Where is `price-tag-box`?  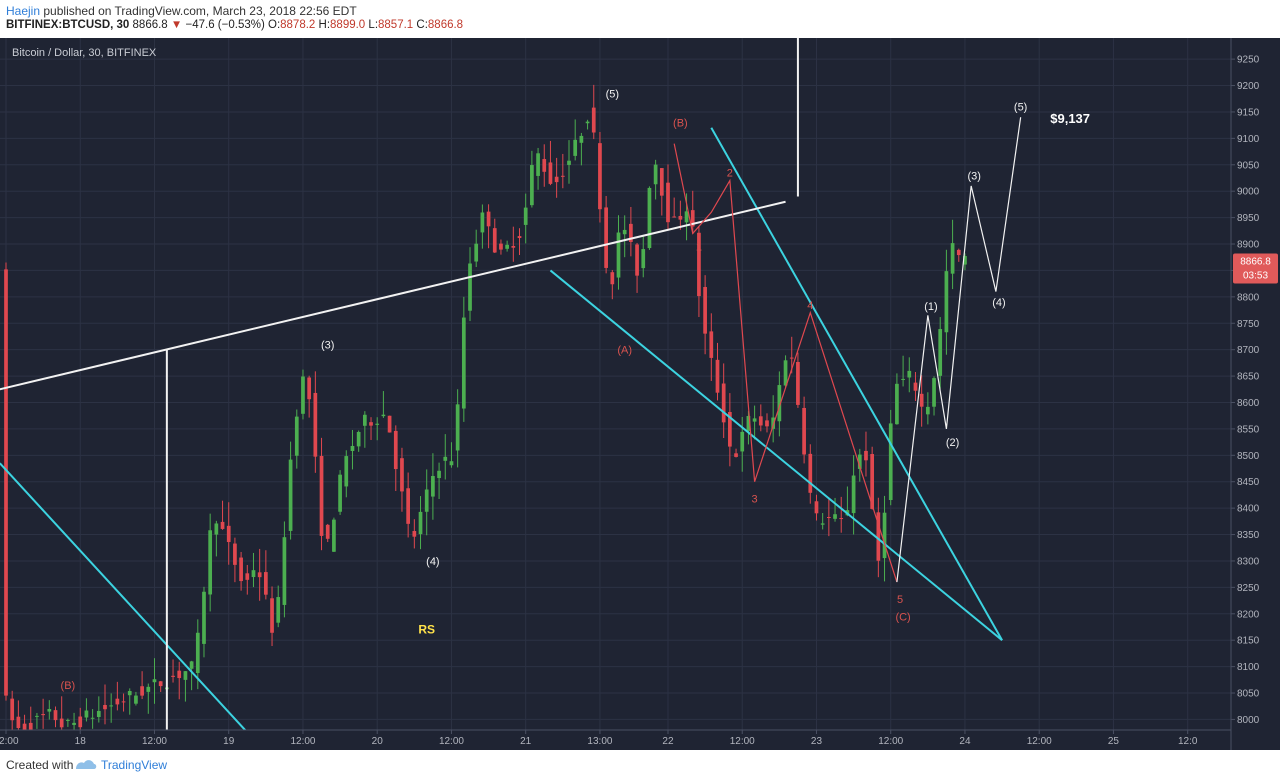
price-tag-box is located at coordinates (1255, 268).